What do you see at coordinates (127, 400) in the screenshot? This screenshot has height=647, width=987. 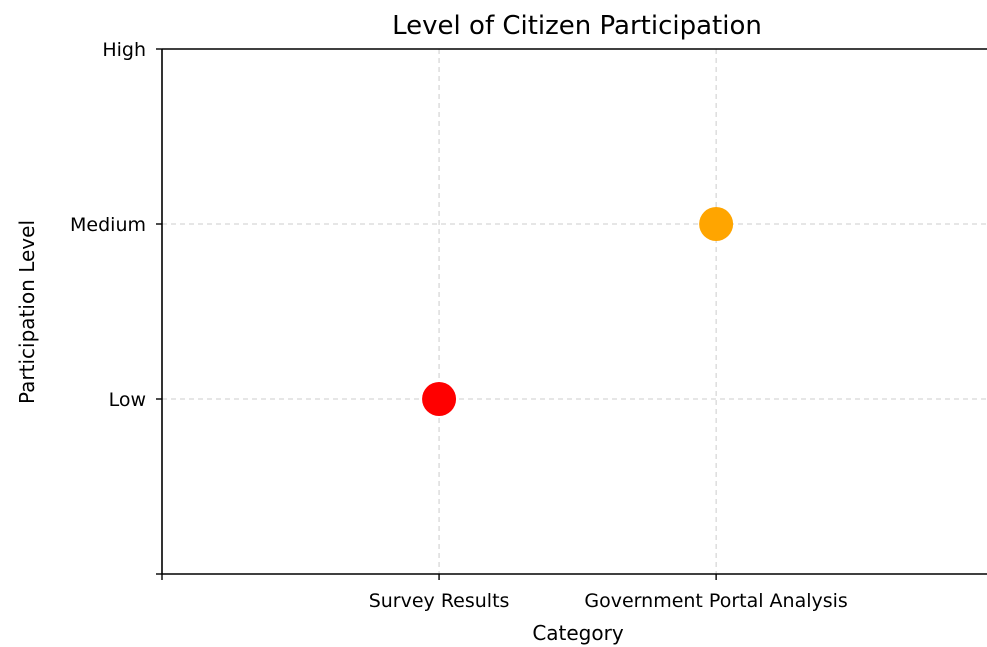 I see `y-tick-label: Low` at bounding box center [127, 400].